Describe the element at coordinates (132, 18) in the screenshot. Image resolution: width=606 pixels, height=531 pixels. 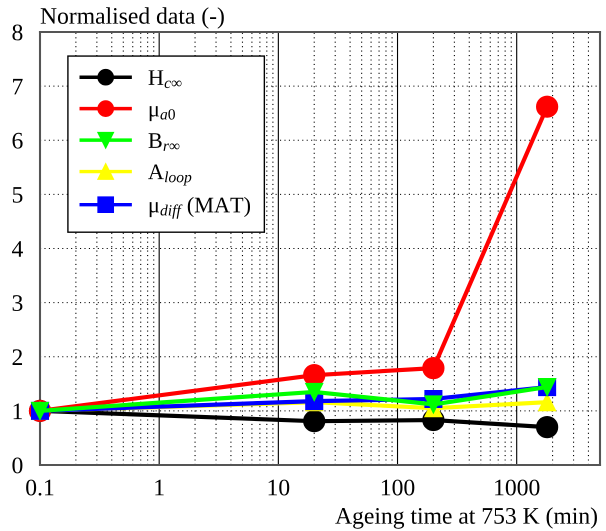
I see `y-axis-title: Normalised data (-)` at that location.